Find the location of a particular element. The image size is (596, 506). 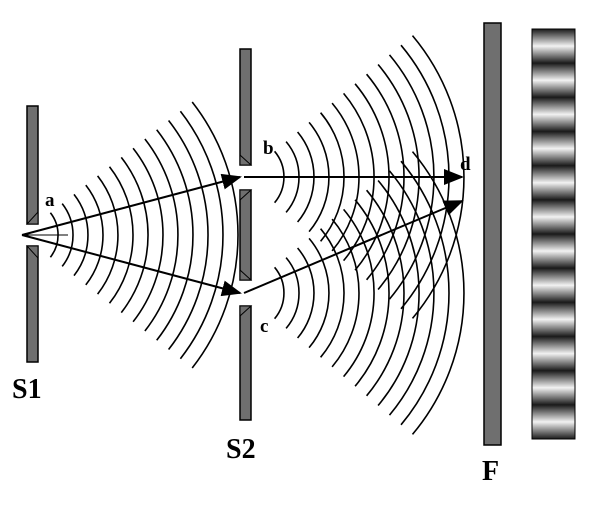

label-d: d is located at coordinates (465, 164).